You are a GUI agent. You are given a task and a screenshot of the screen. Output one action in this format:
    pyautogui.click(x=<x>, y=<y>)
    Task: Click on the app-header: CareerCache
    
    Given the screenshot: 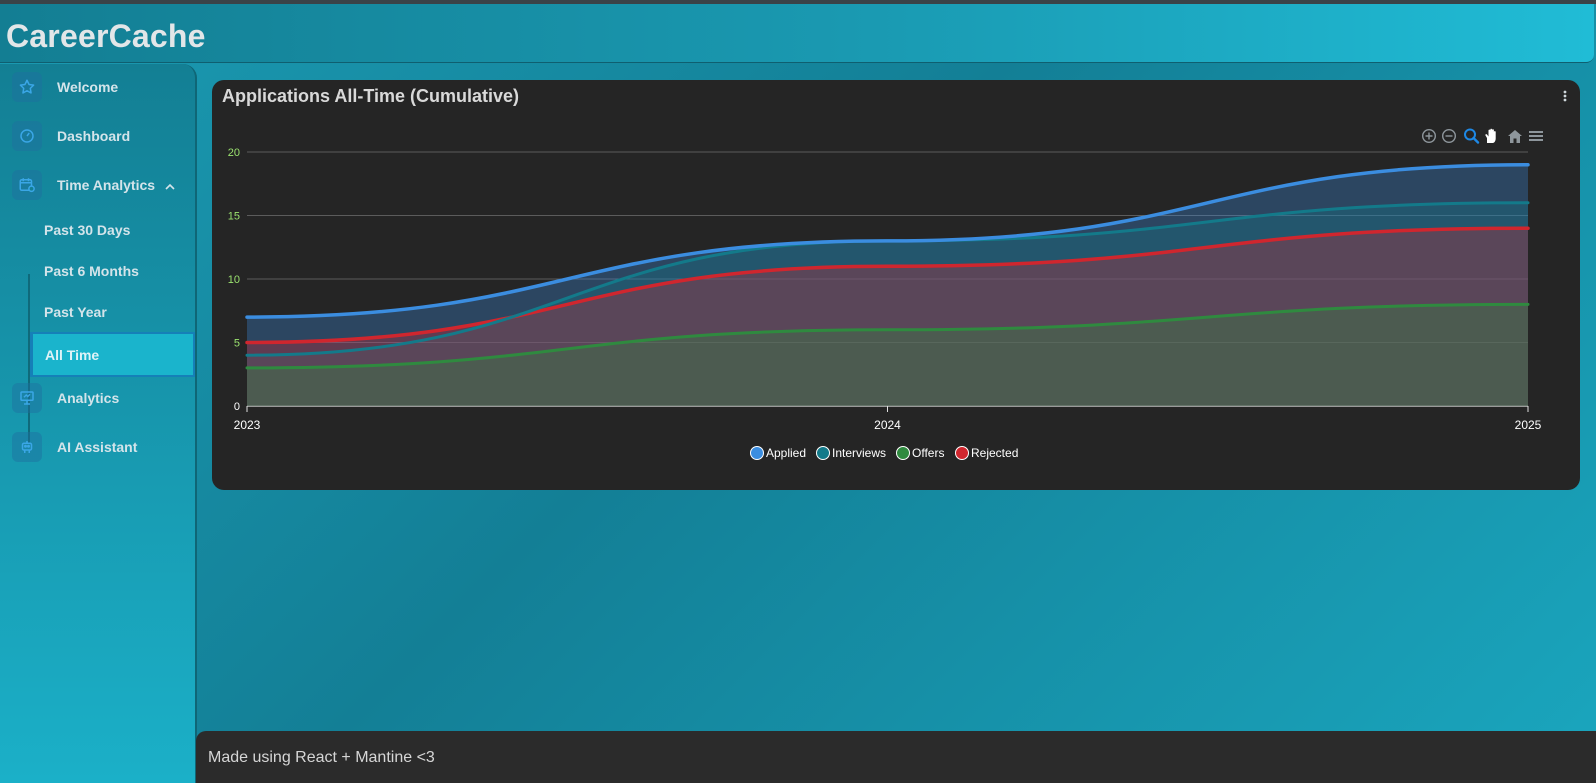 What is the action you would take?
    pyautogui.click(x=797, y=33)
    